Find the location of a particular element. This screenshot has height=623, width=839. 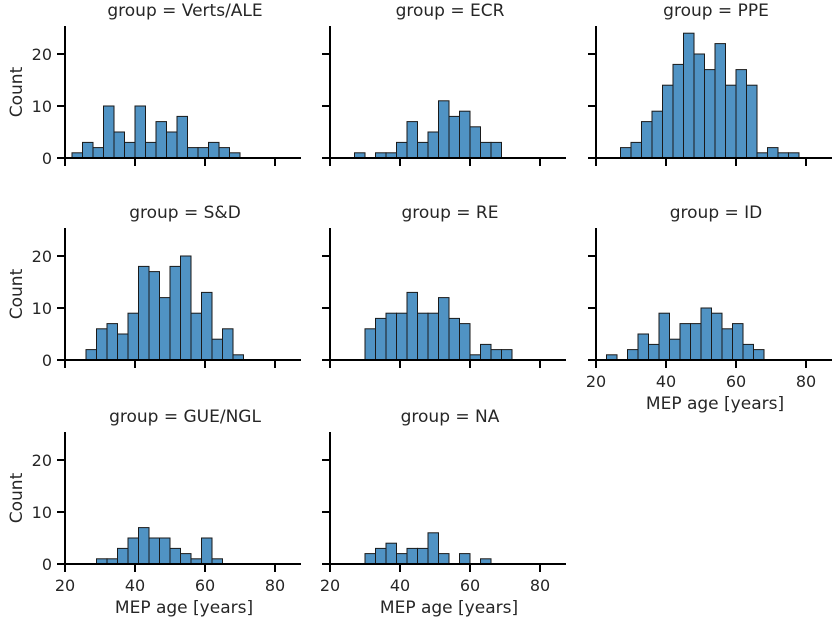

facet-panel-2: group = ECR is located at coordinates (444, 83).